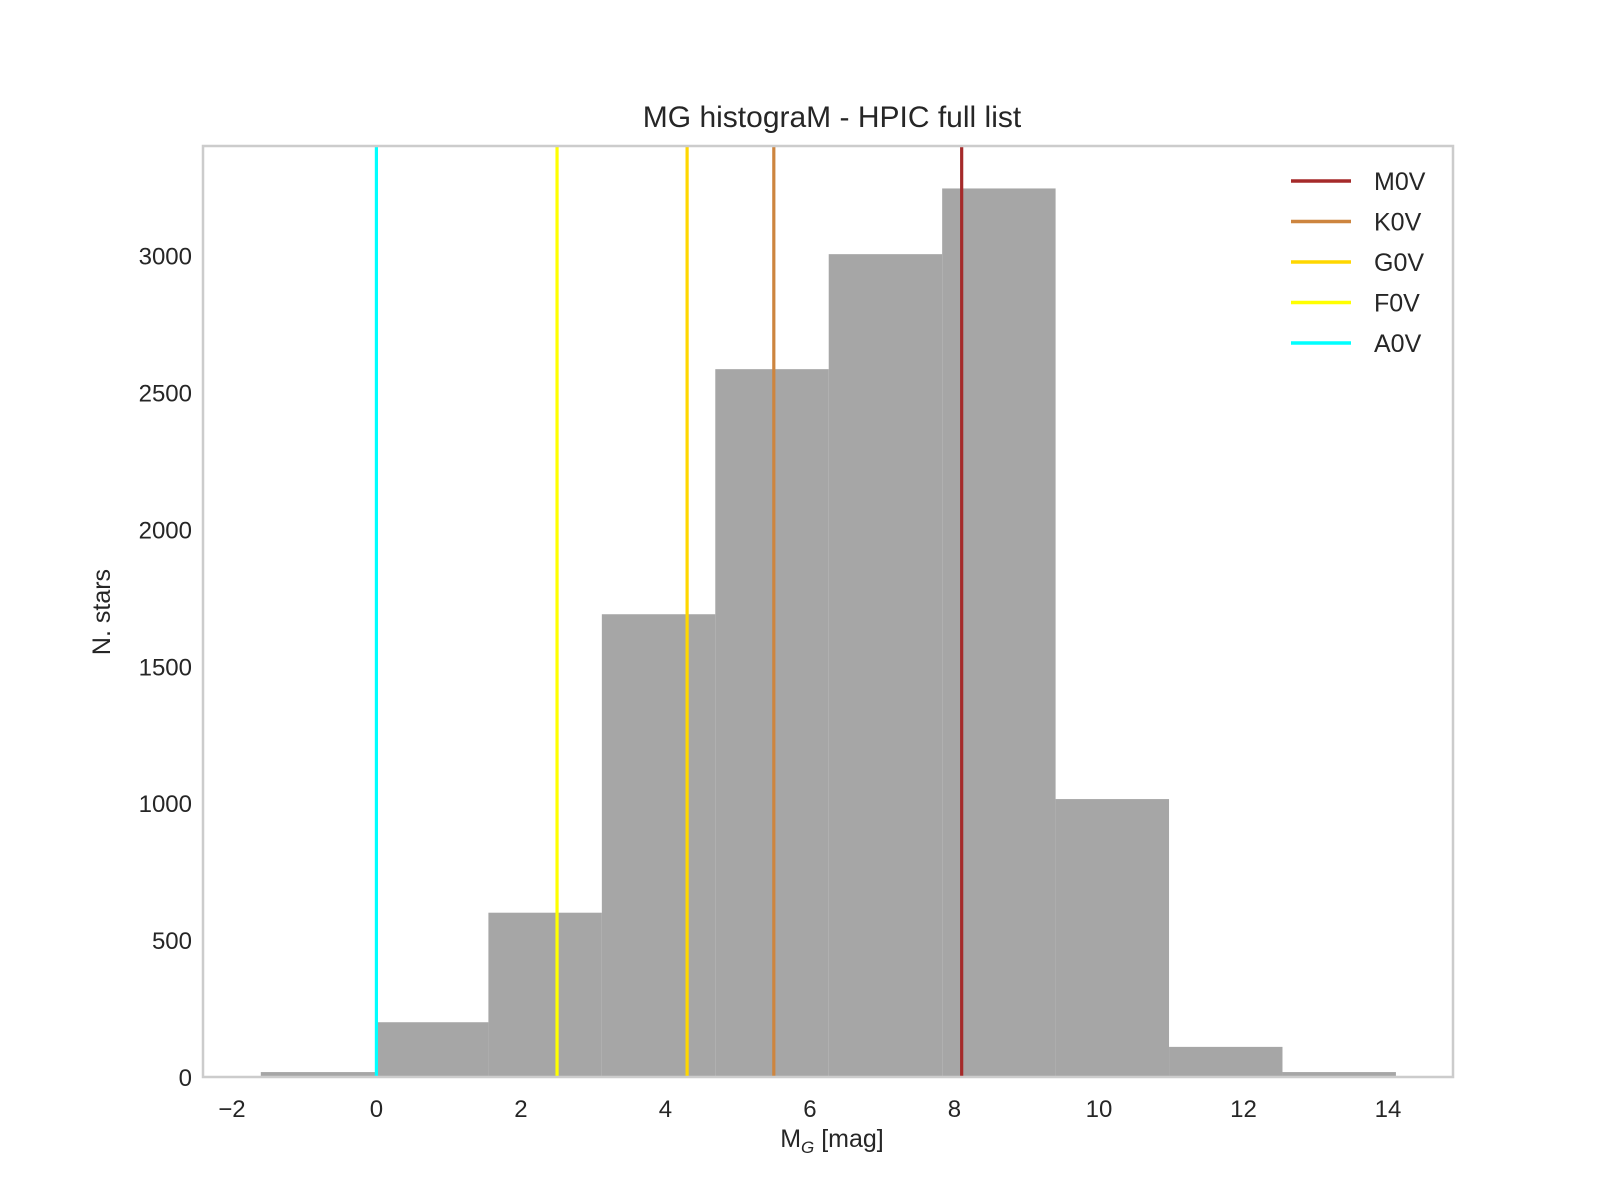 The height and width of the screenshot is (1200, 1600). I want to click on x-tick-label: 4, so click(665, 1109).